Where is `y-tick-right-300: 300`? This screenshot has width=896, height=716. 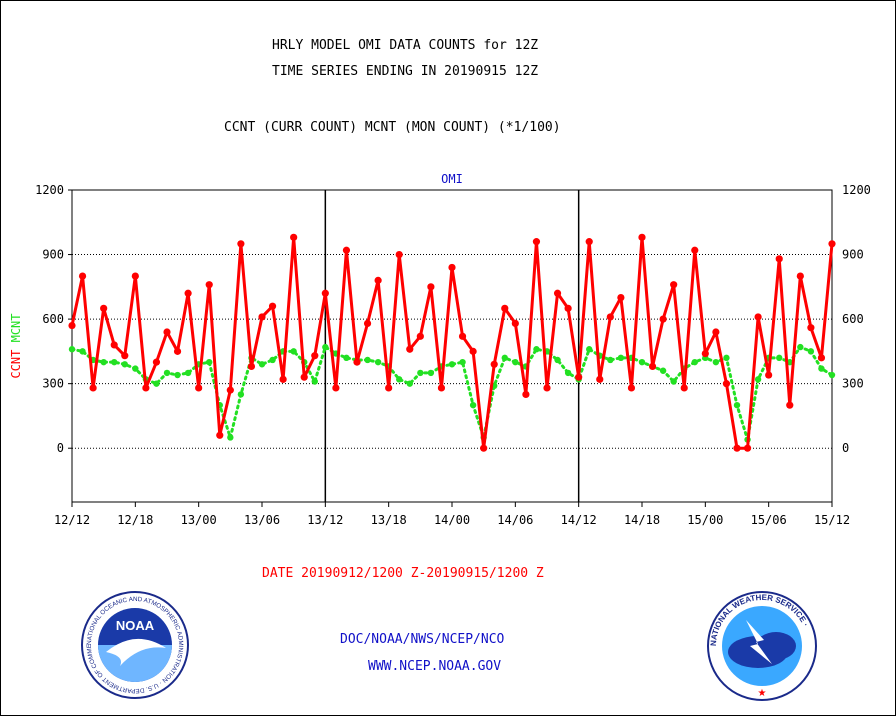
y-tick-right-300: 300 is located at coordinates (853, 384).